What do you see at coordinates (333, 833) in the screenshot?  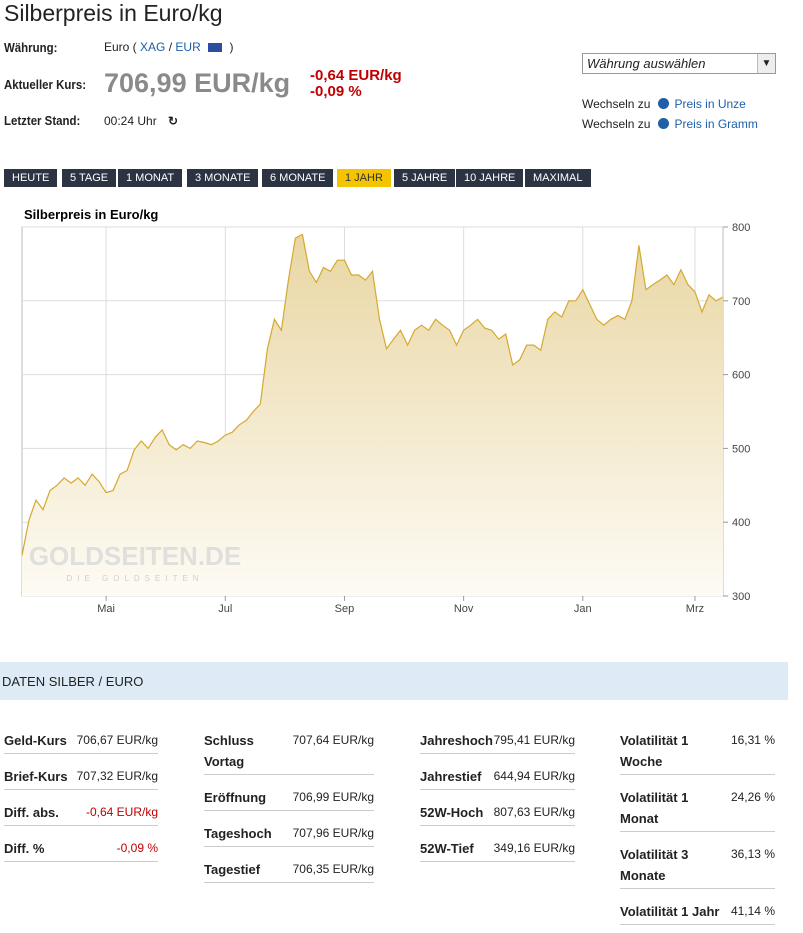 I see `row-value: 707,96 EUR/kg` at bounding box center [333, 833].